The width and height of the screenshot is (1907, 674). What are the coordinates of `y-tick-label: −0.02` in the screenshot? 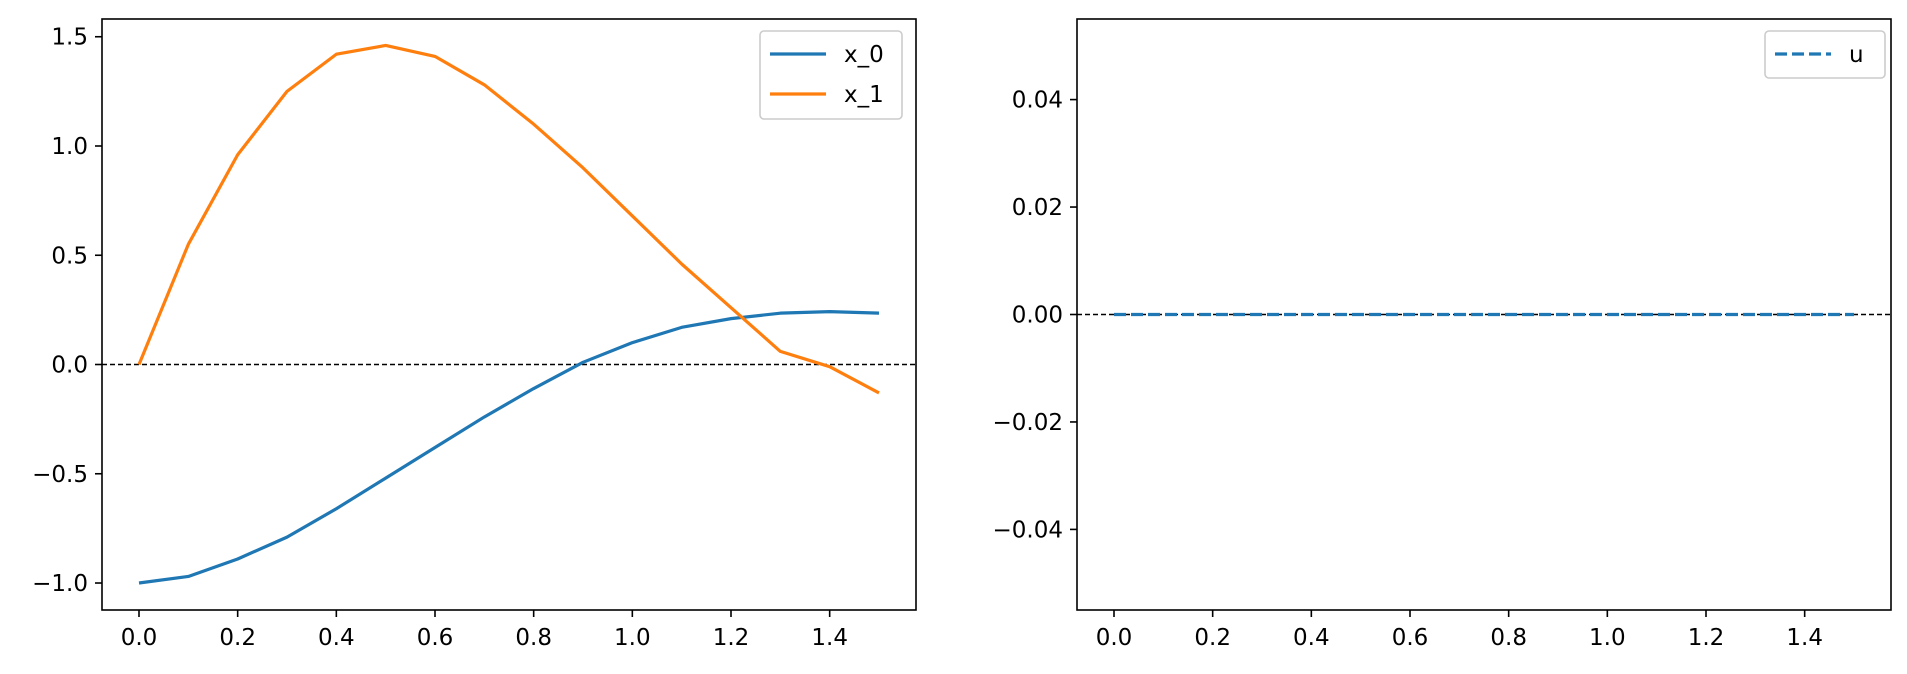 It's located at (1028, 423).